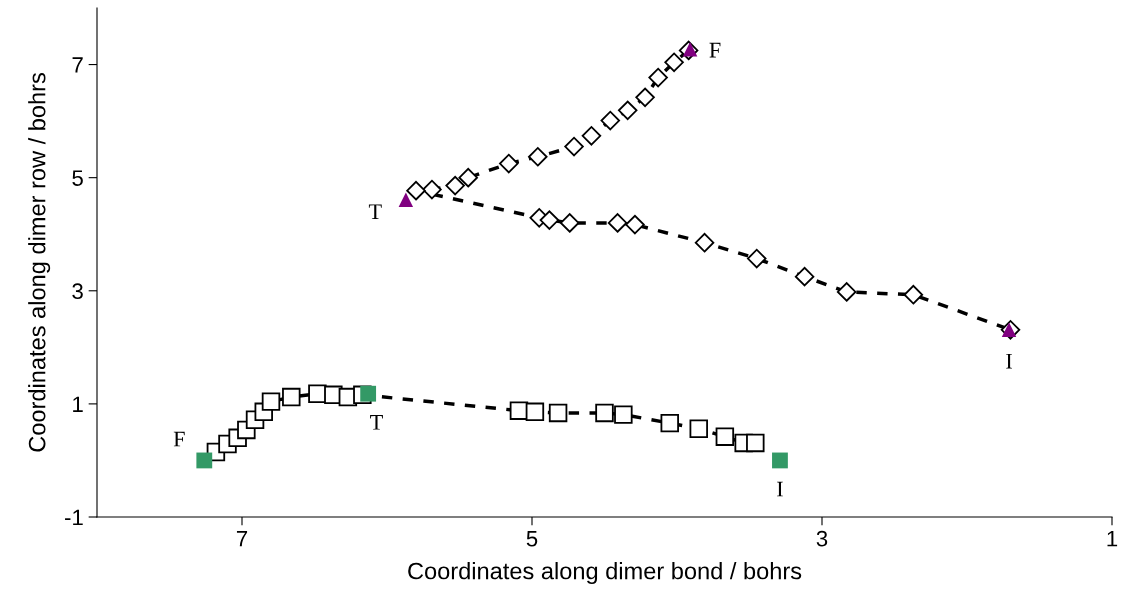 Image resolution: width=1127 pixels, height=613 pixels. What do you see at coordinates (605, 573) in the screenshot?
I see `x-axis-title: Coordinates along dimer bond / bohrs` at bounding box center [605, 573].